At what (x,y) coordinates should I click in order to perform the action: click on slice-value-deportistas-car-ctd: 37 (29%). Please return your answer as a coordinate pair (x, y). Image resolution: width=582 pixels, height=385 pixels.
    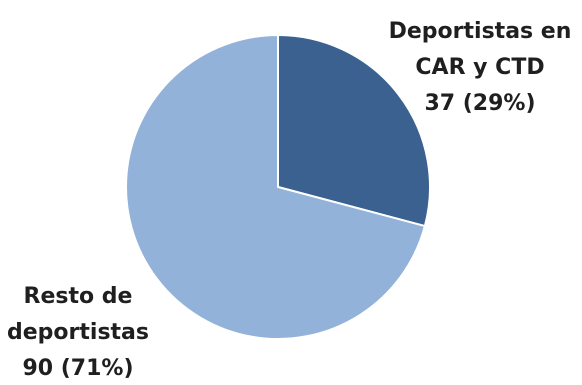
    Looking at the image, I should click on (479, 103).